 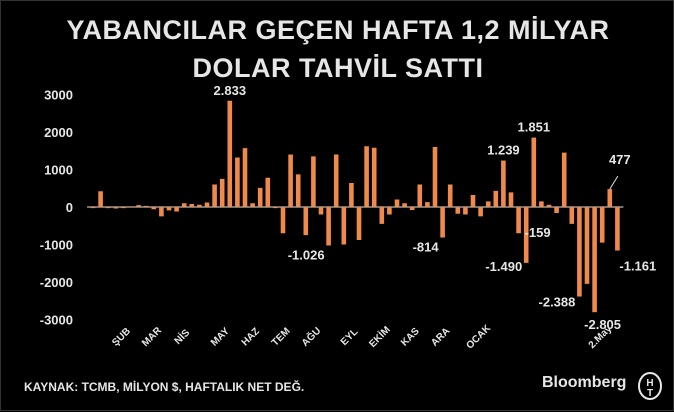 I want to click on data-label: 1.239, so click(x=503, y=150).